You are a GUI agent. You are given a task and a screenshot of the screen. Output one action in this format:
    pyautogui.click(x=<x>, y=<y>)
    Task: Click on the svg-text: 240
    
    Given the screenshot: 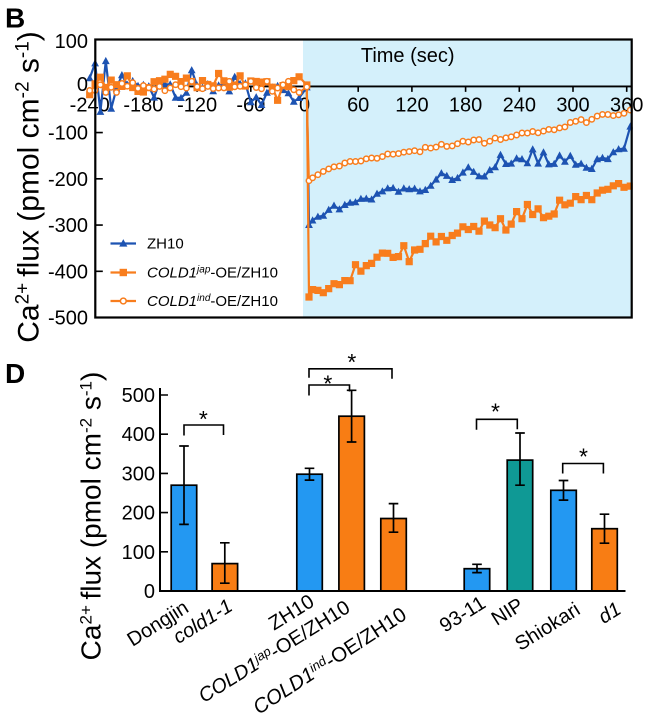 What is the action you would take?
    pyautogui.click(x=519, y=106)
    